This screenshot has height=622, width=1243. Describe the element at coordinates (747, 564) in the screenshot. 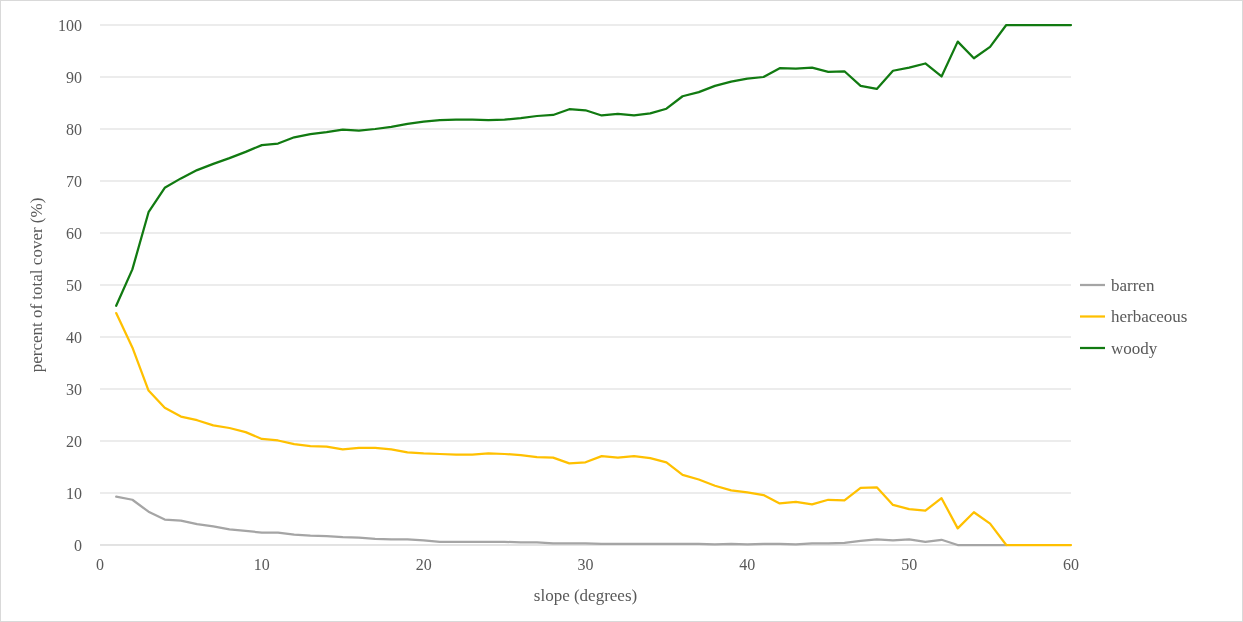

I see `x-tick-label: 40` at that location.